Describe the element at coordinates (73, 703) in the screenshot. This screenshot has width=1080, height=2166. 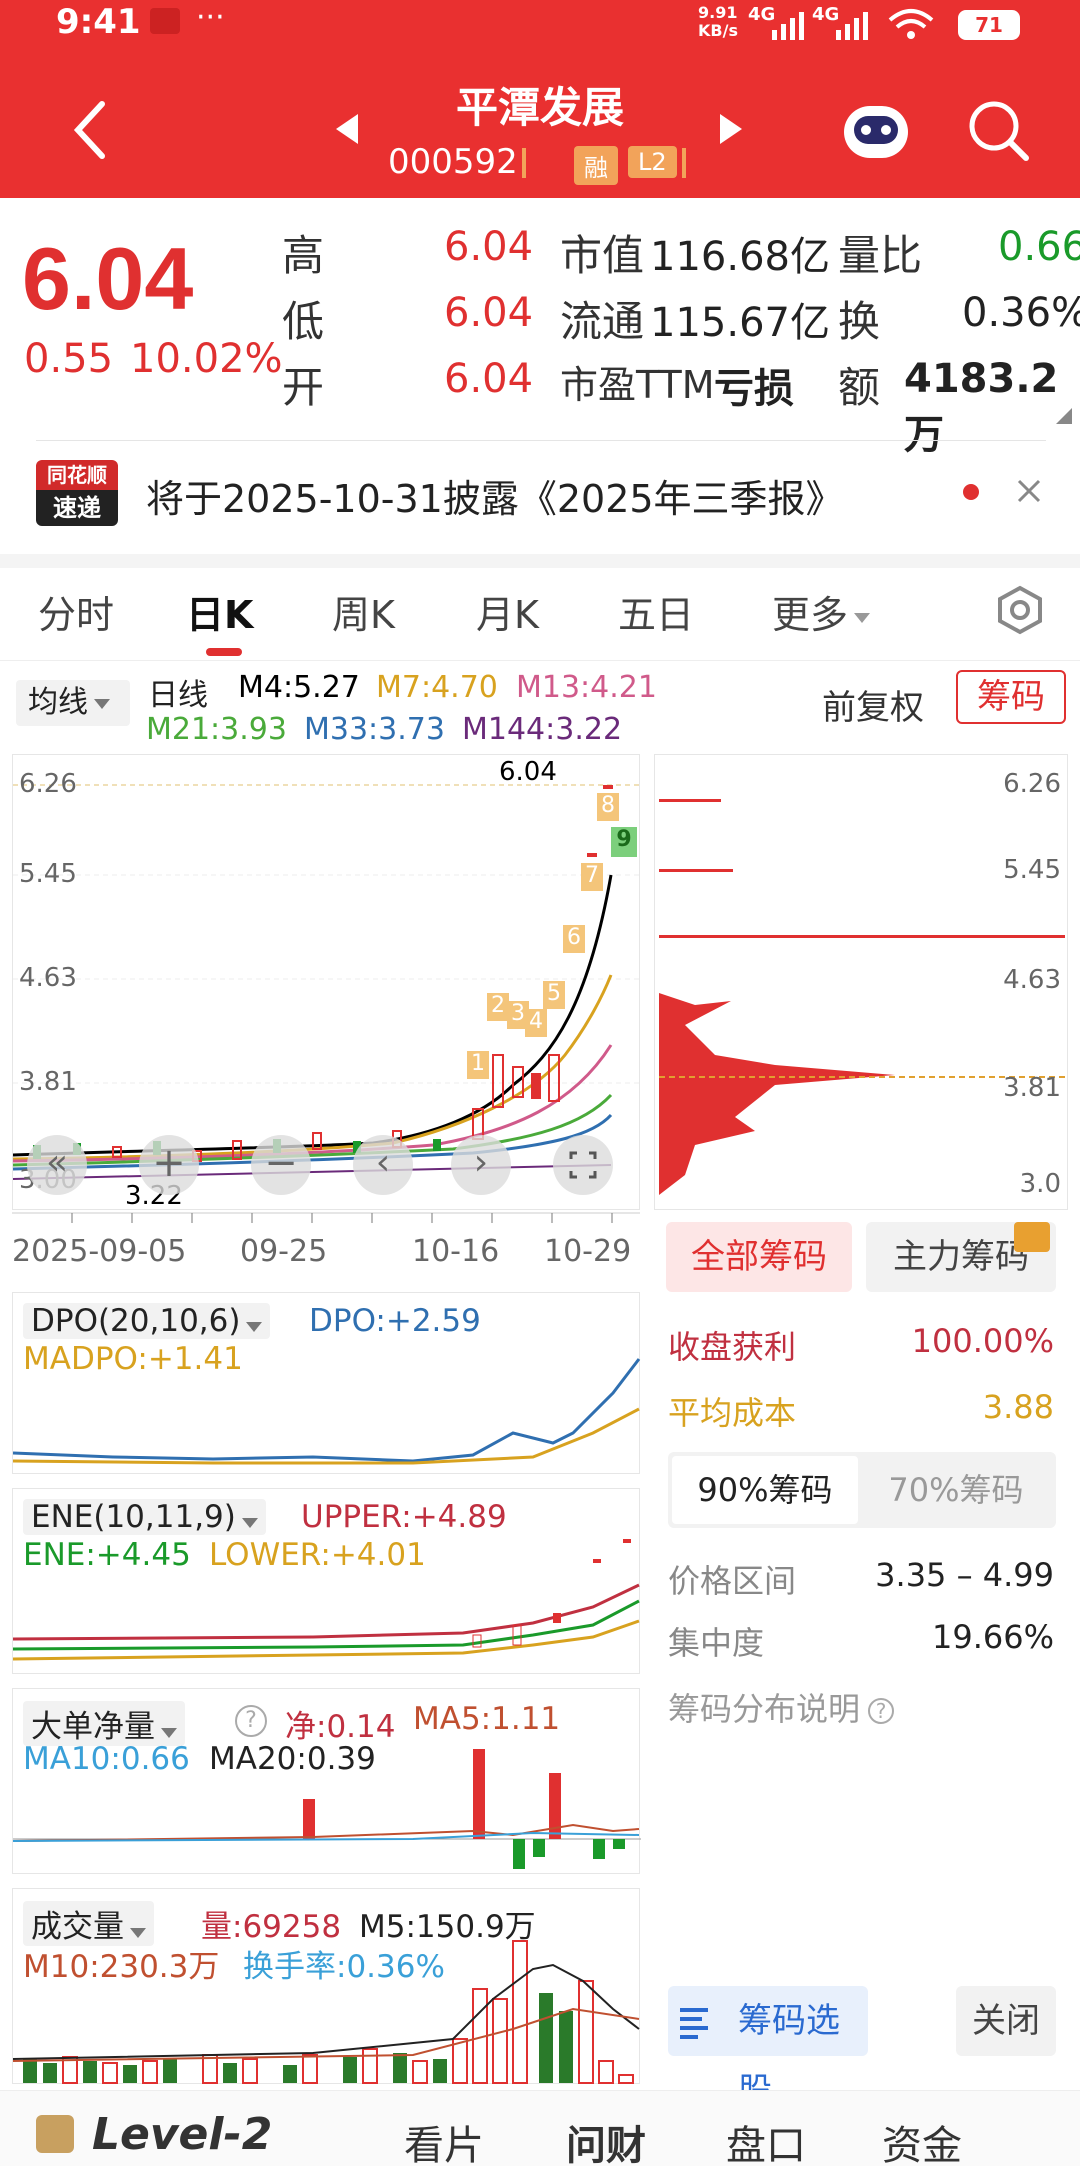
I see `ma-select: 均线` at that location.